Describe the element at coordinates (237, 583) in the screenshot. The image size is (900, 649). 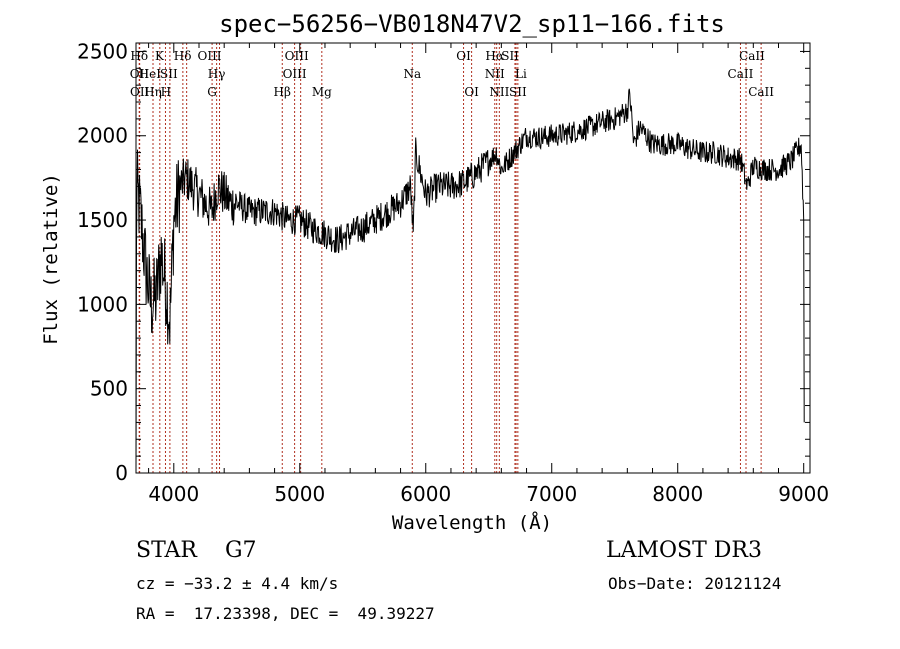
I see `redshift-readout: cz = −33.2 ± 4.4 km/s` at that location.